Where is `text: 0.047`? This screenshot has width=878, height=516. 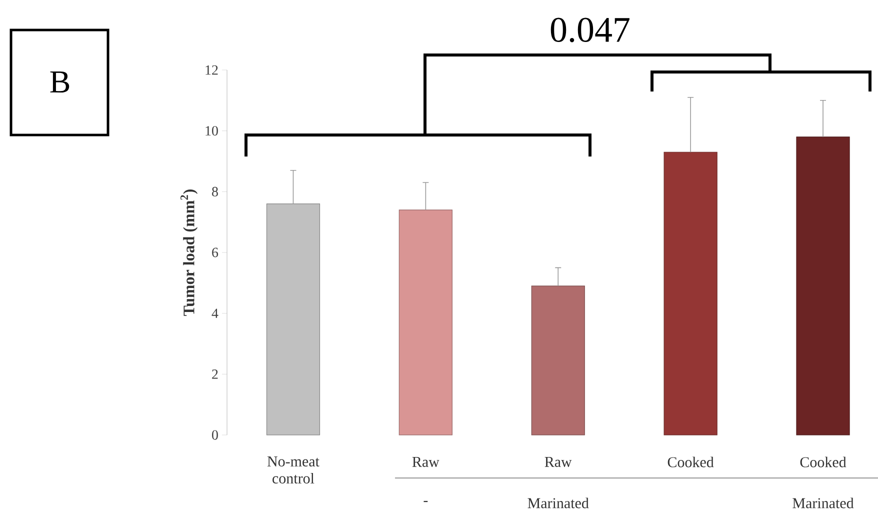
text: 0.047 is located at coordinates (590, 30).